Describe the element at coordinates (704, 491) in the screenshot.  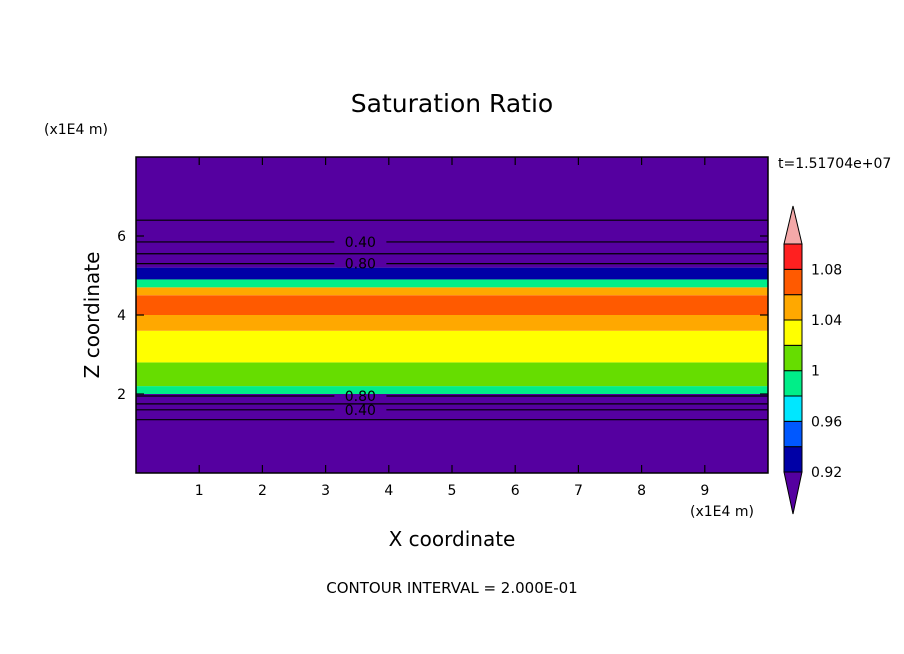
I see `x-tick-label: 9` at that location.